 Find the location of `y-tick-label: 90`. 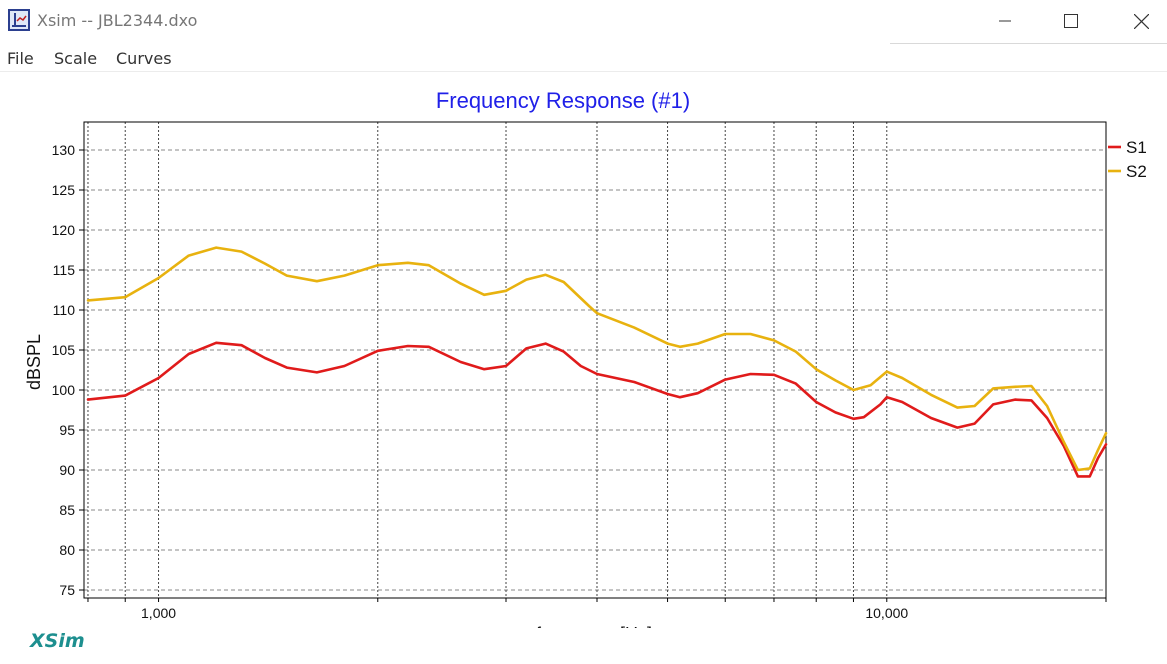

y-tick-label: 90 is located at coordinates (67, 470).